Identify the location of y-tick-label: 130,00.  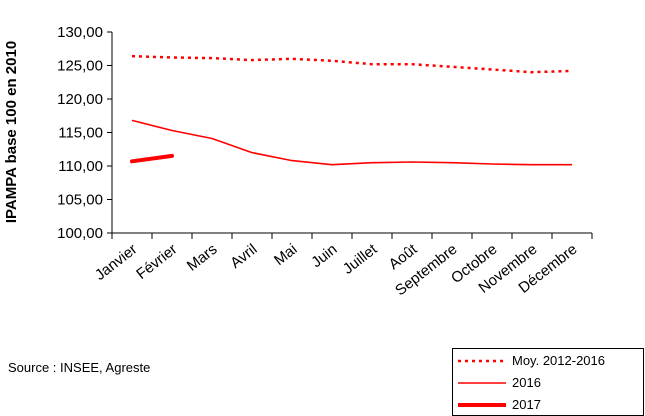
(80, 32).